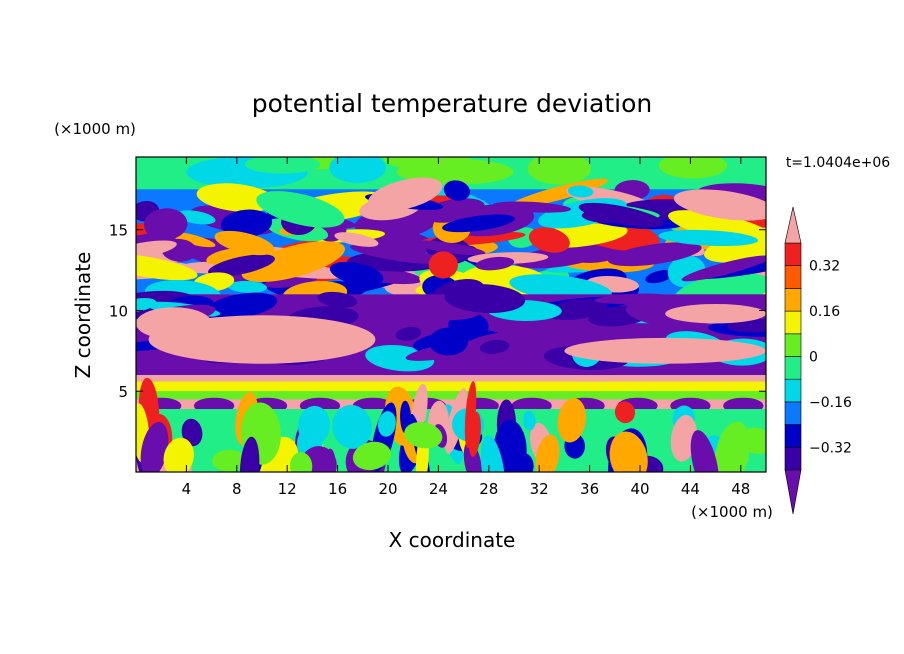 Image resolution: width=904 pixels, height=654 pixels. Describe the element at coordinates (237, 489) in the screenshot. I see `x-tick-label: 8` at that location.